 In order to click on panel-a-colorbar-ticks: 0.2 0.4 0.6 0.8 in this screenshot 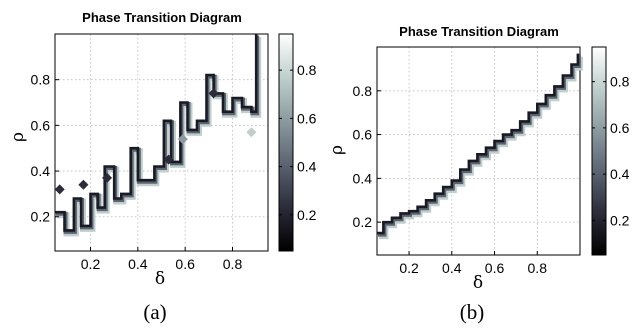, I will do `click(298, 142)`.